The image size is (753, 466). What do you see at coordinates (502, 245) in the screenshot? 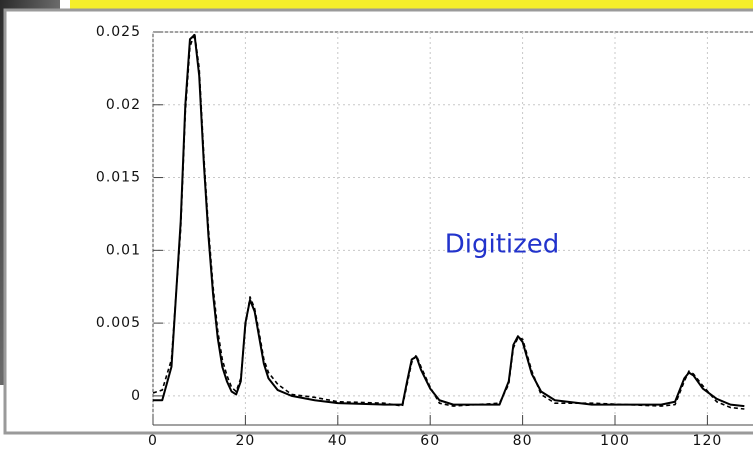
I see `annotation: Digitized` at bounding box center [502, 245].